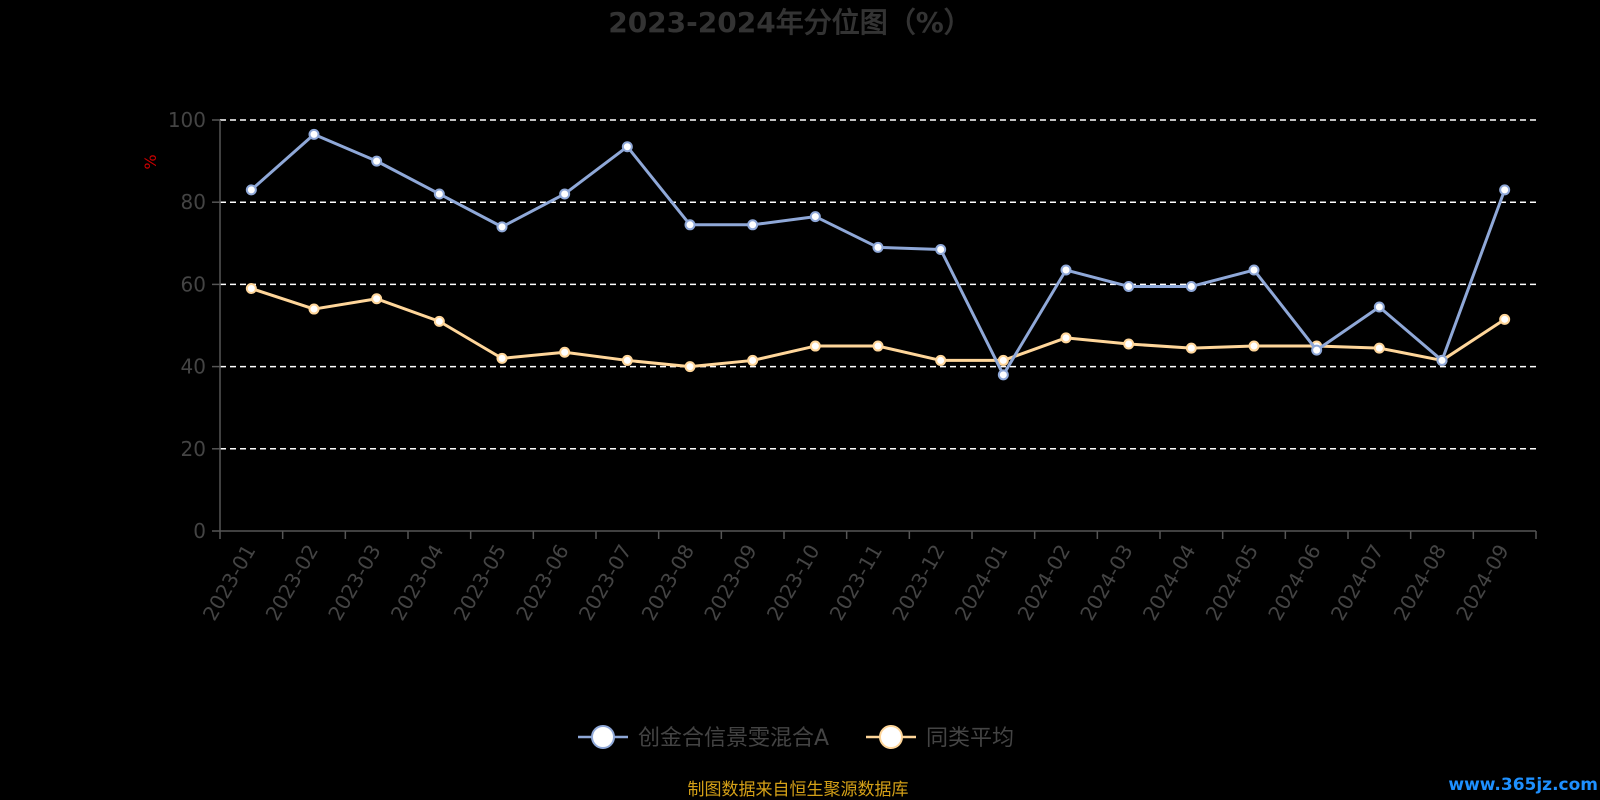  What do you see at coordinates (730, 582) in the screenshot?
I see `x-tick-label: 2023-09` at bounding box center [730, 582].